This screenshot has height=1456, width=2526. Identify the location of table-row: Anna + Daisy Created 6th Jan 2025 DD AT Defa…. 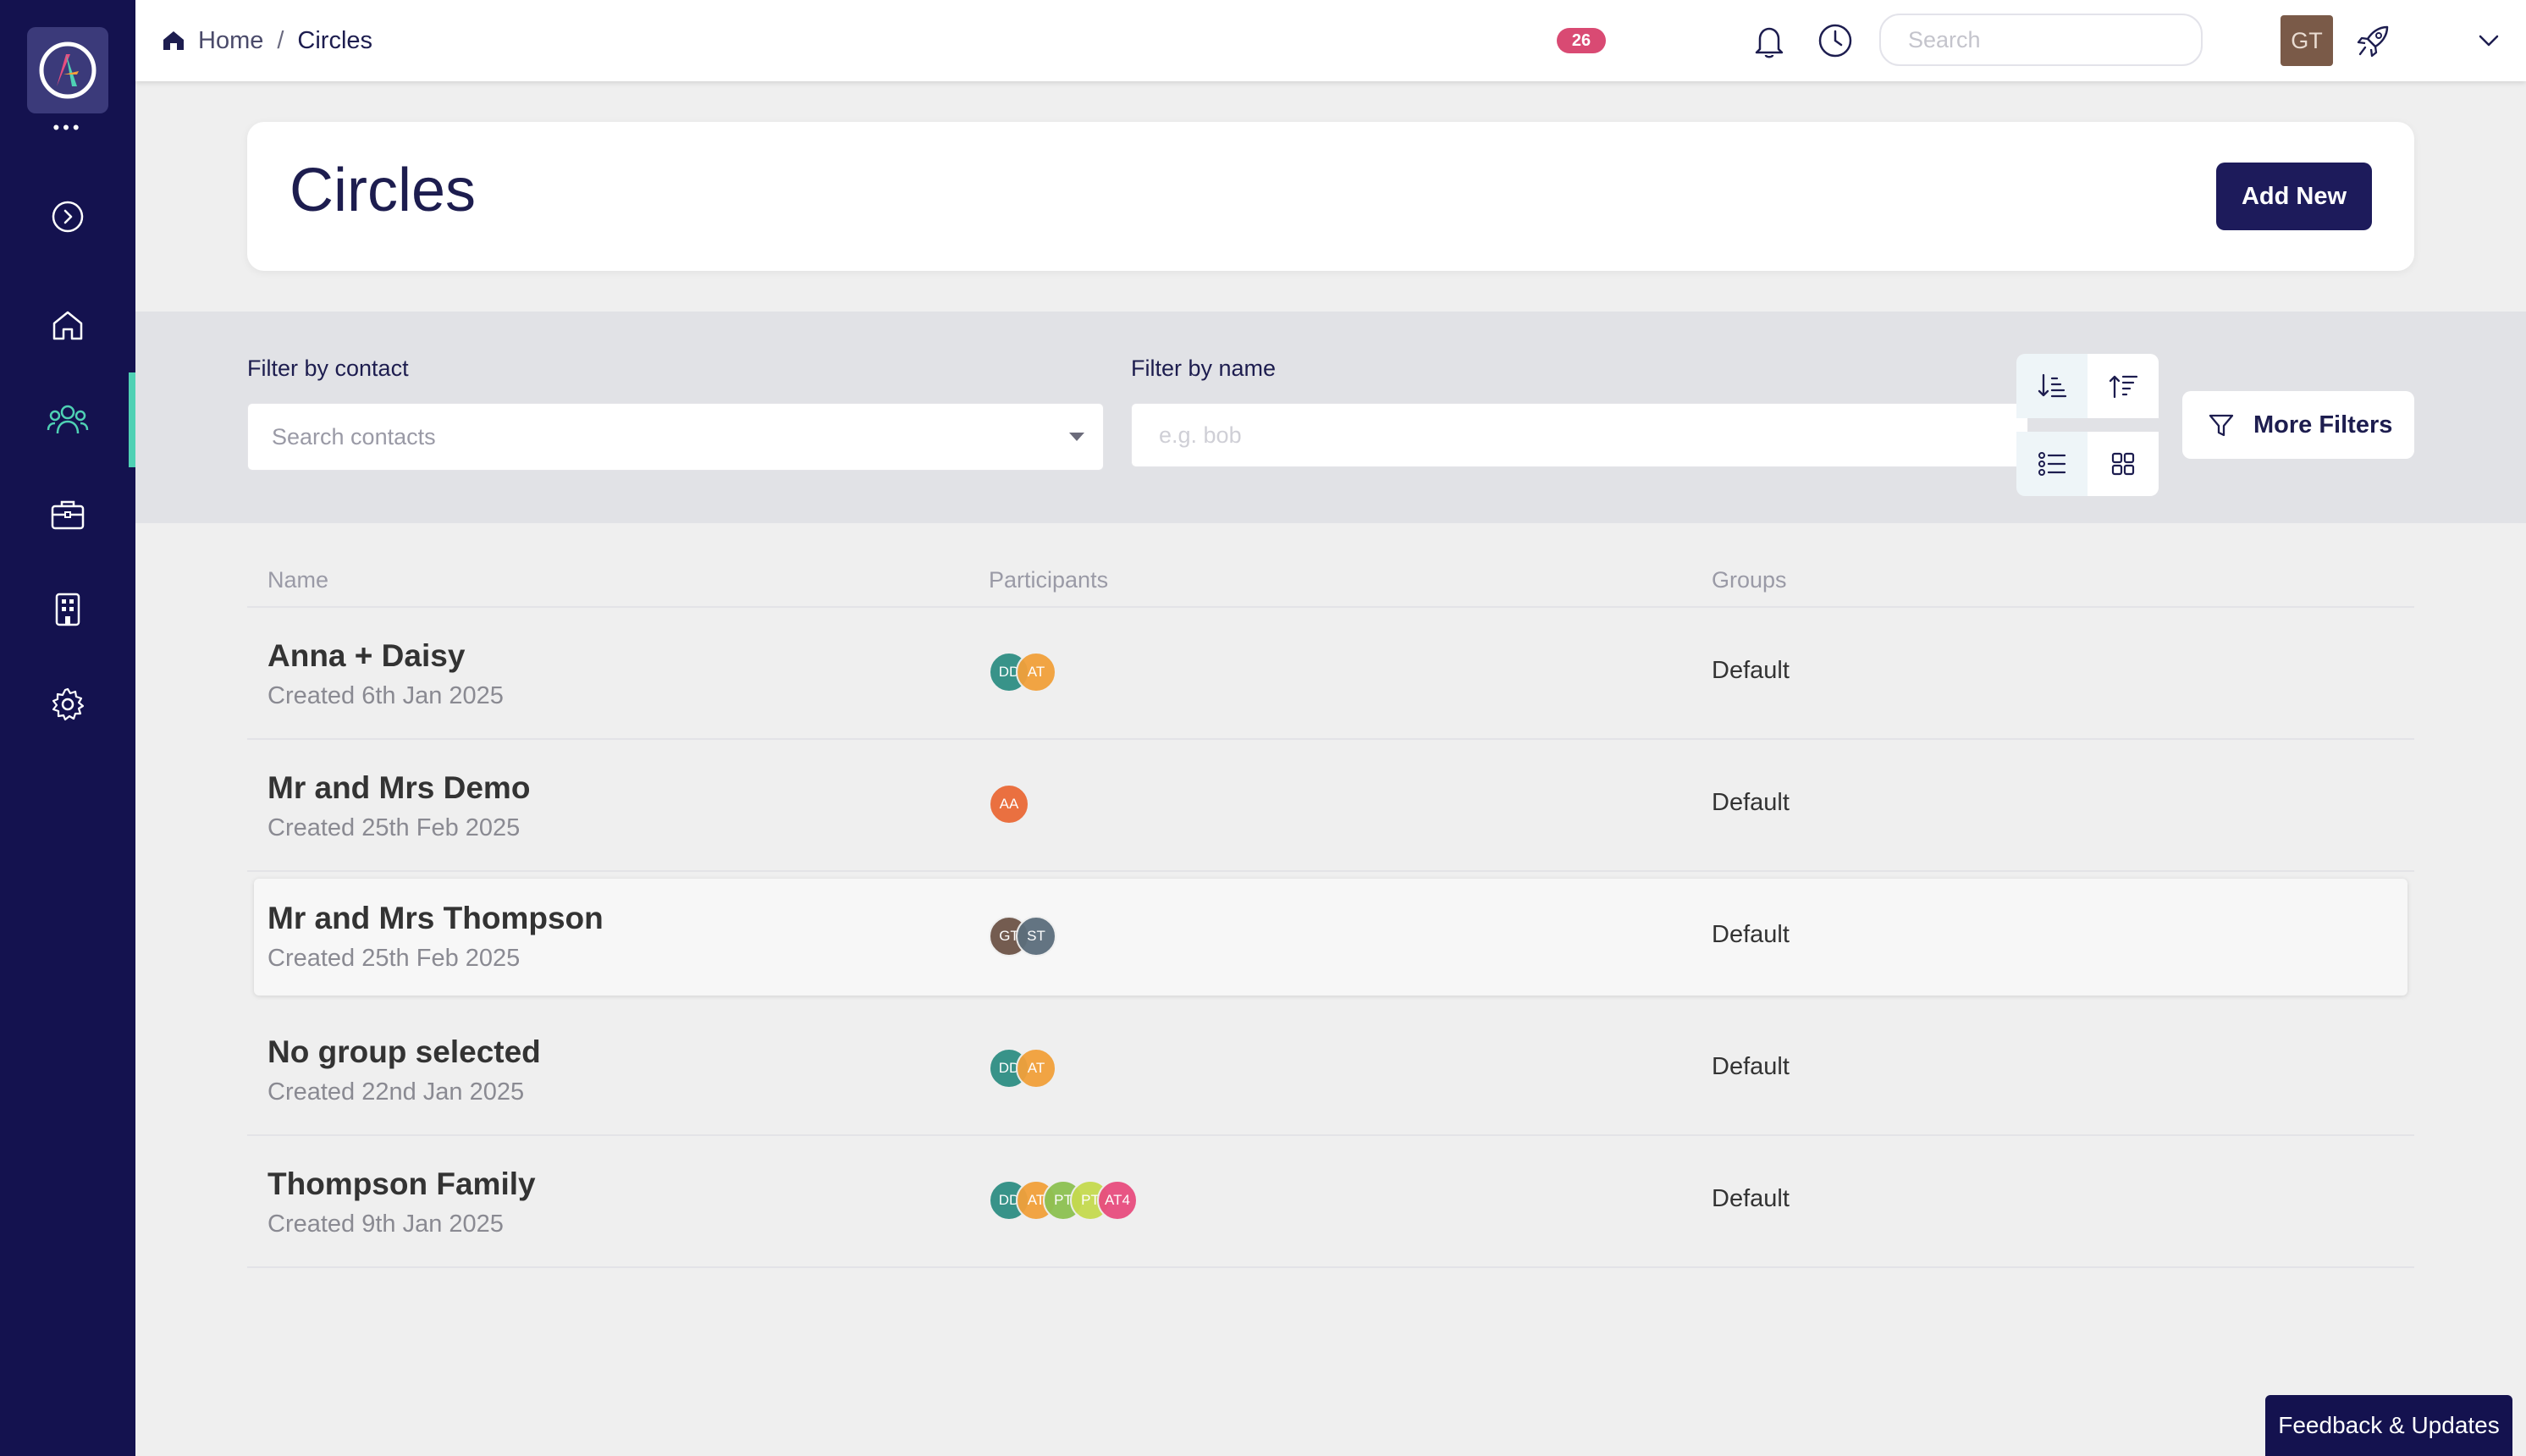
(1330, 674).